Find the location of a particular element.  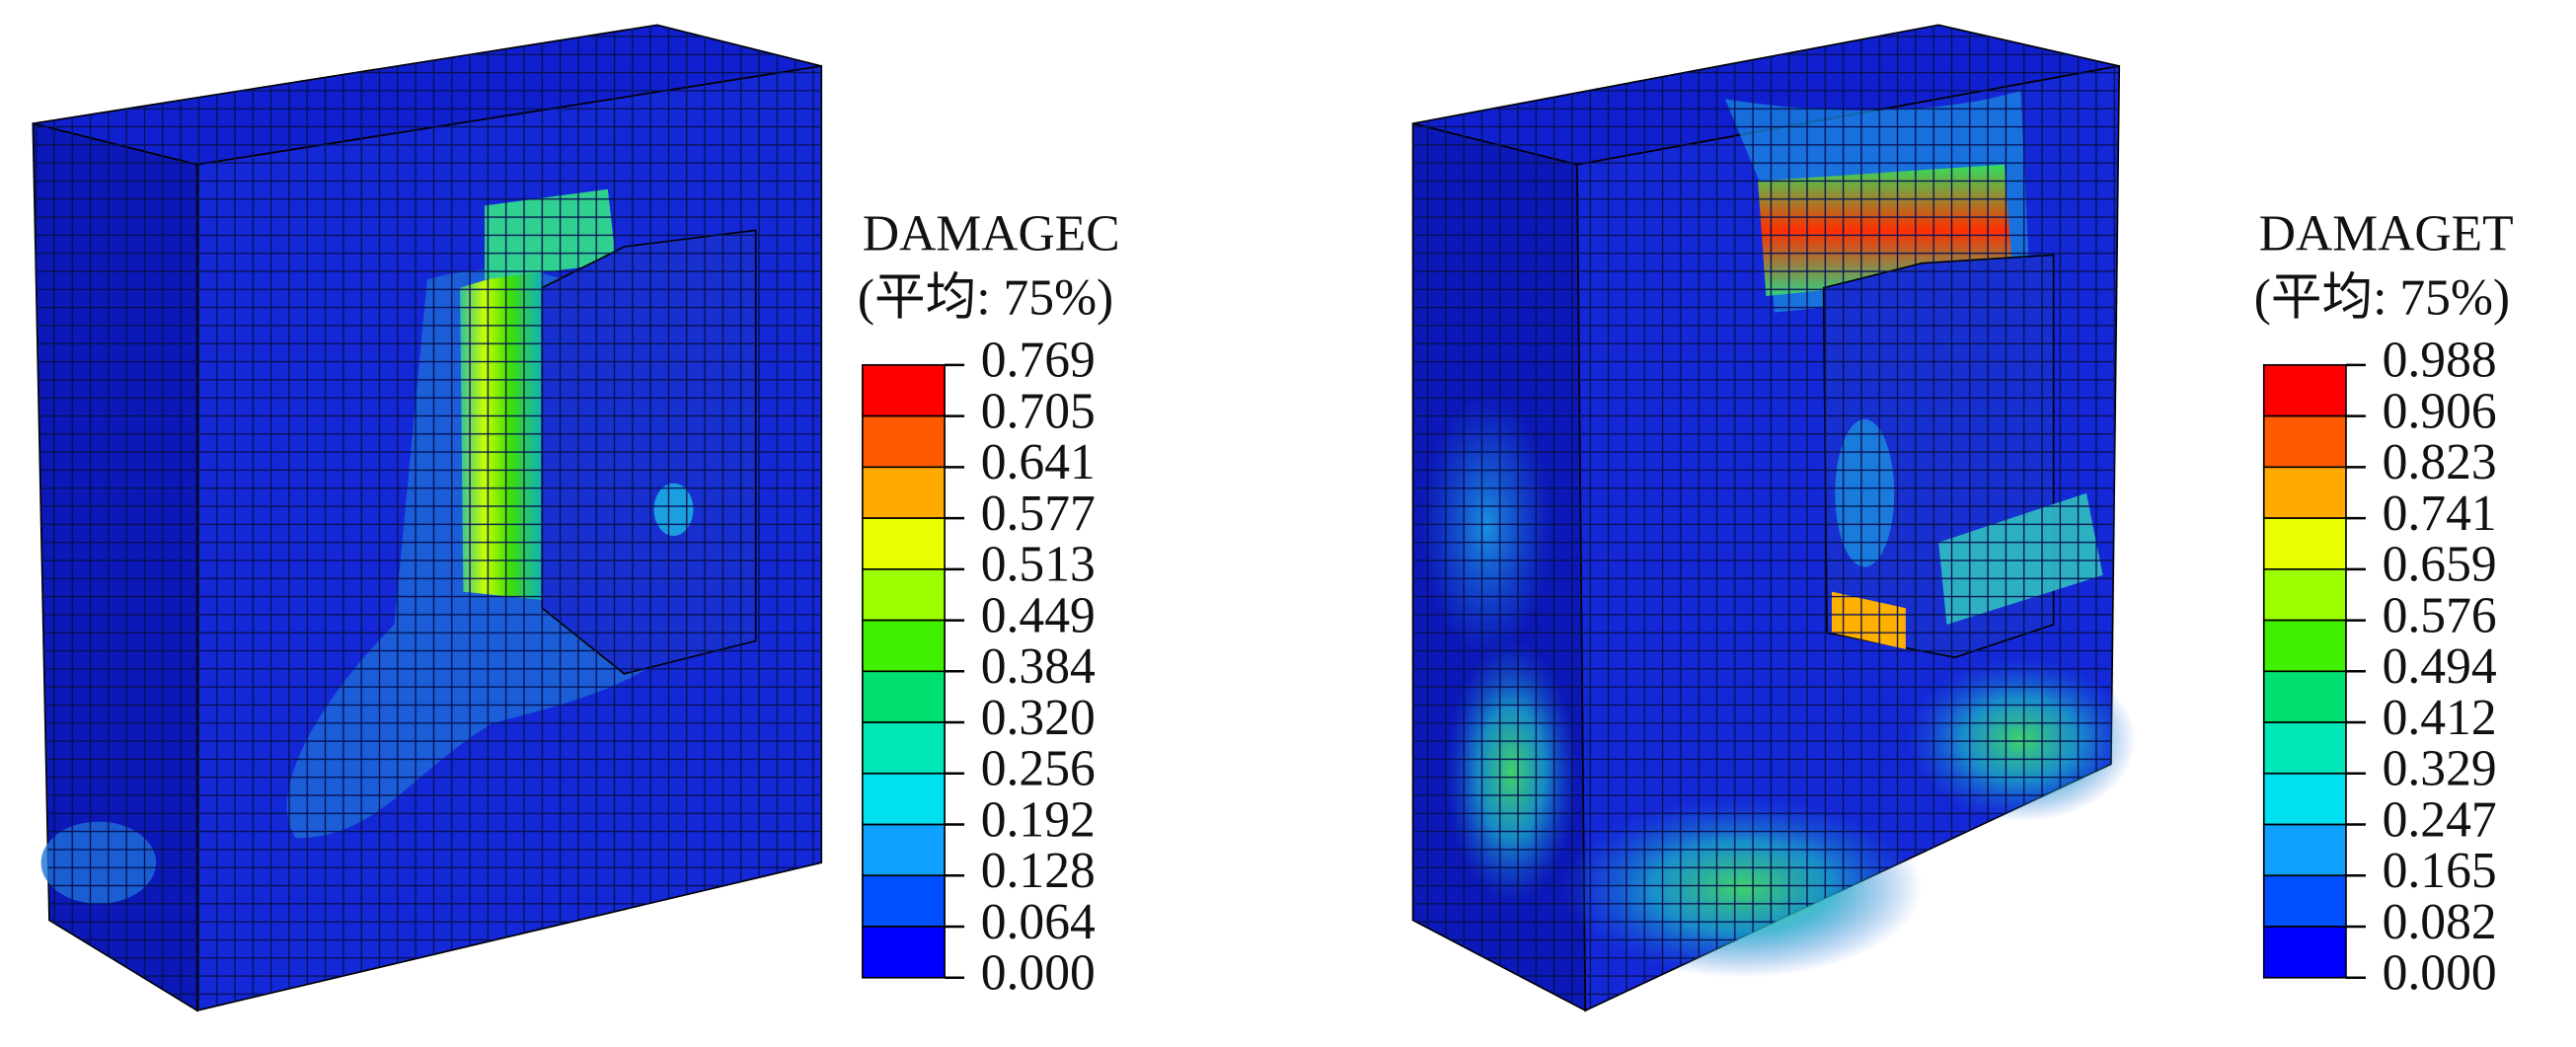

legend-label: 0.741 is located at coordinates (2440, 514).